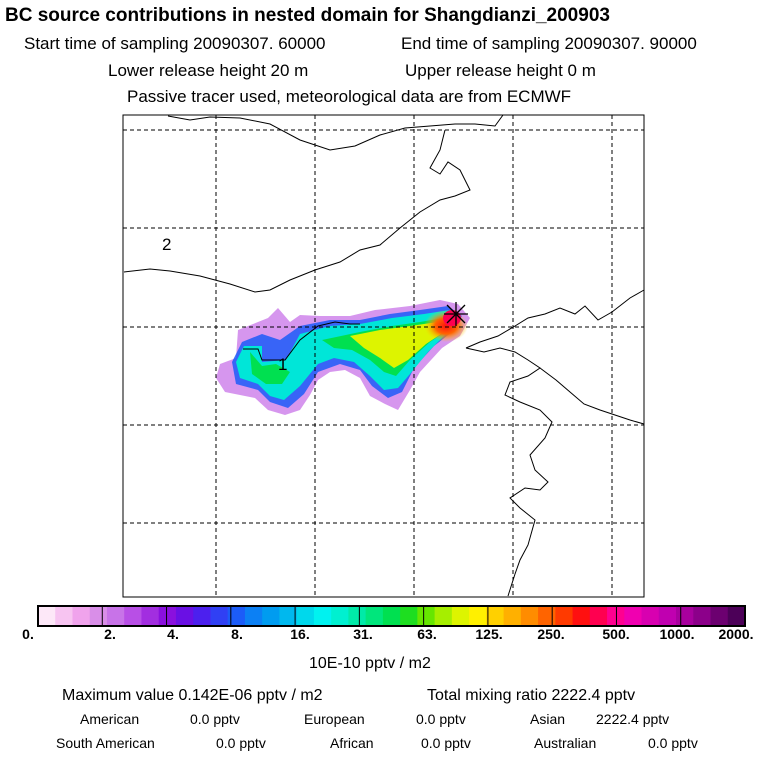  What do you see at coordinates (334, 719) in the screenshot?
I see `region-name-european: European` at bounding box center [334, 719].